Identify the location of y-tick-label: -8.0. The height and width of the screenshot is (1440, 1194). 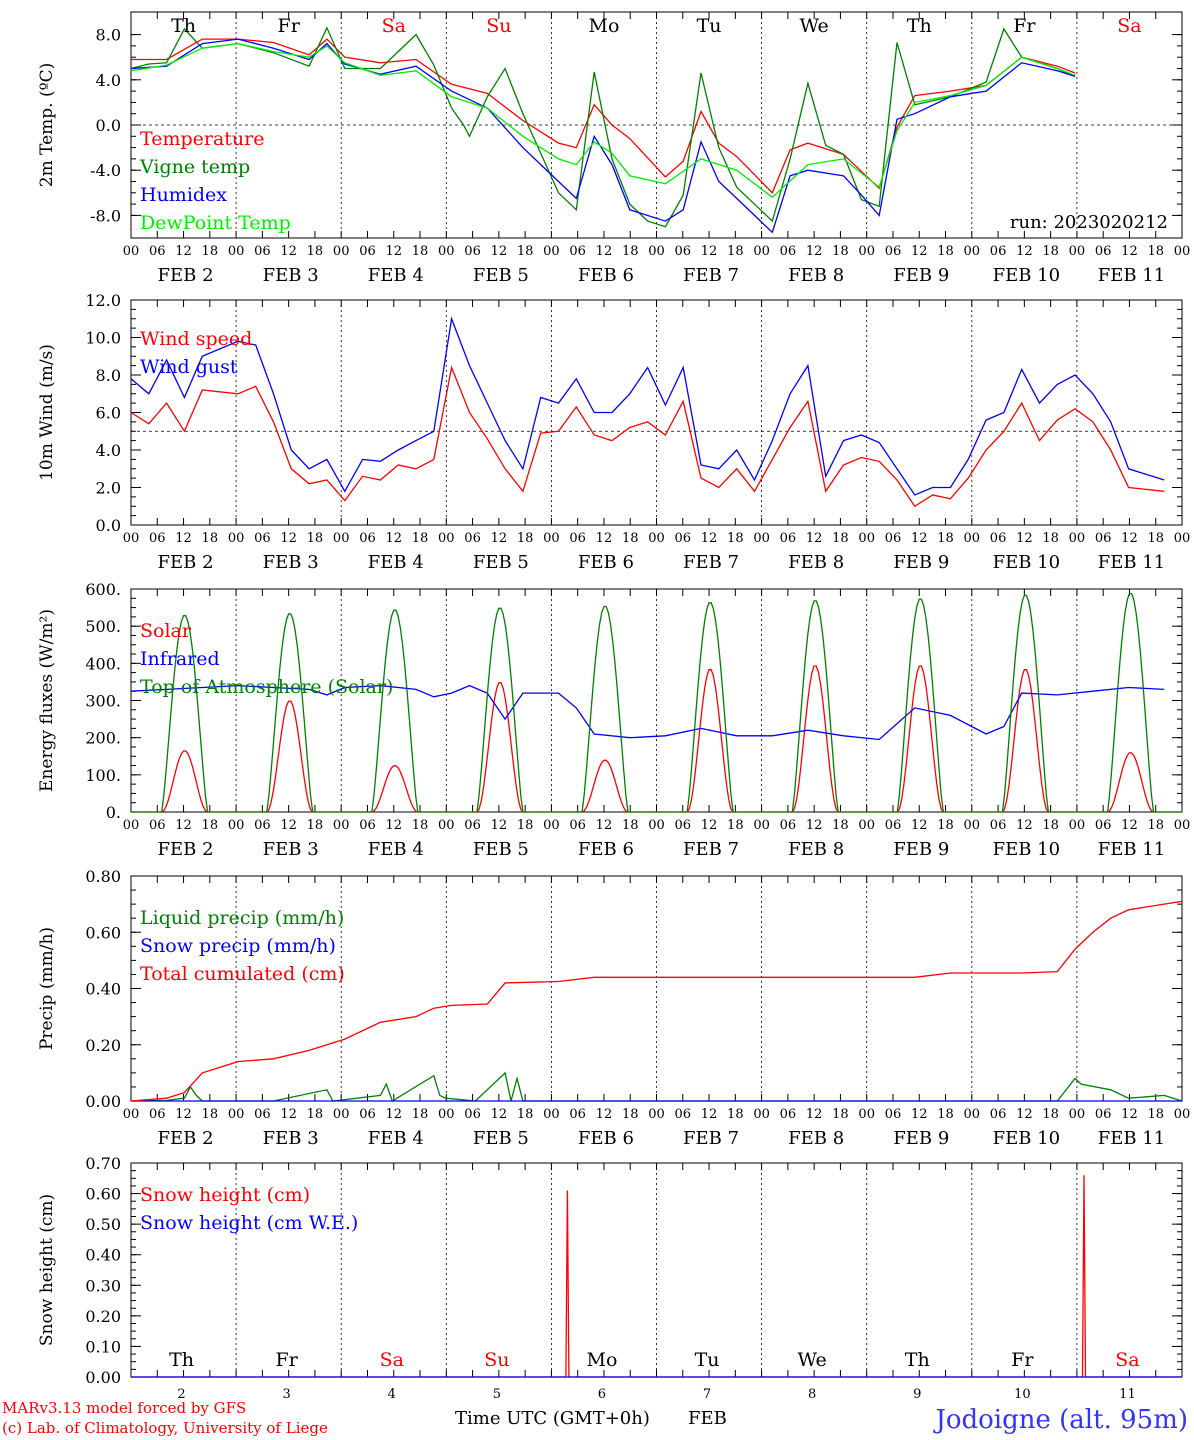
(105, 215).